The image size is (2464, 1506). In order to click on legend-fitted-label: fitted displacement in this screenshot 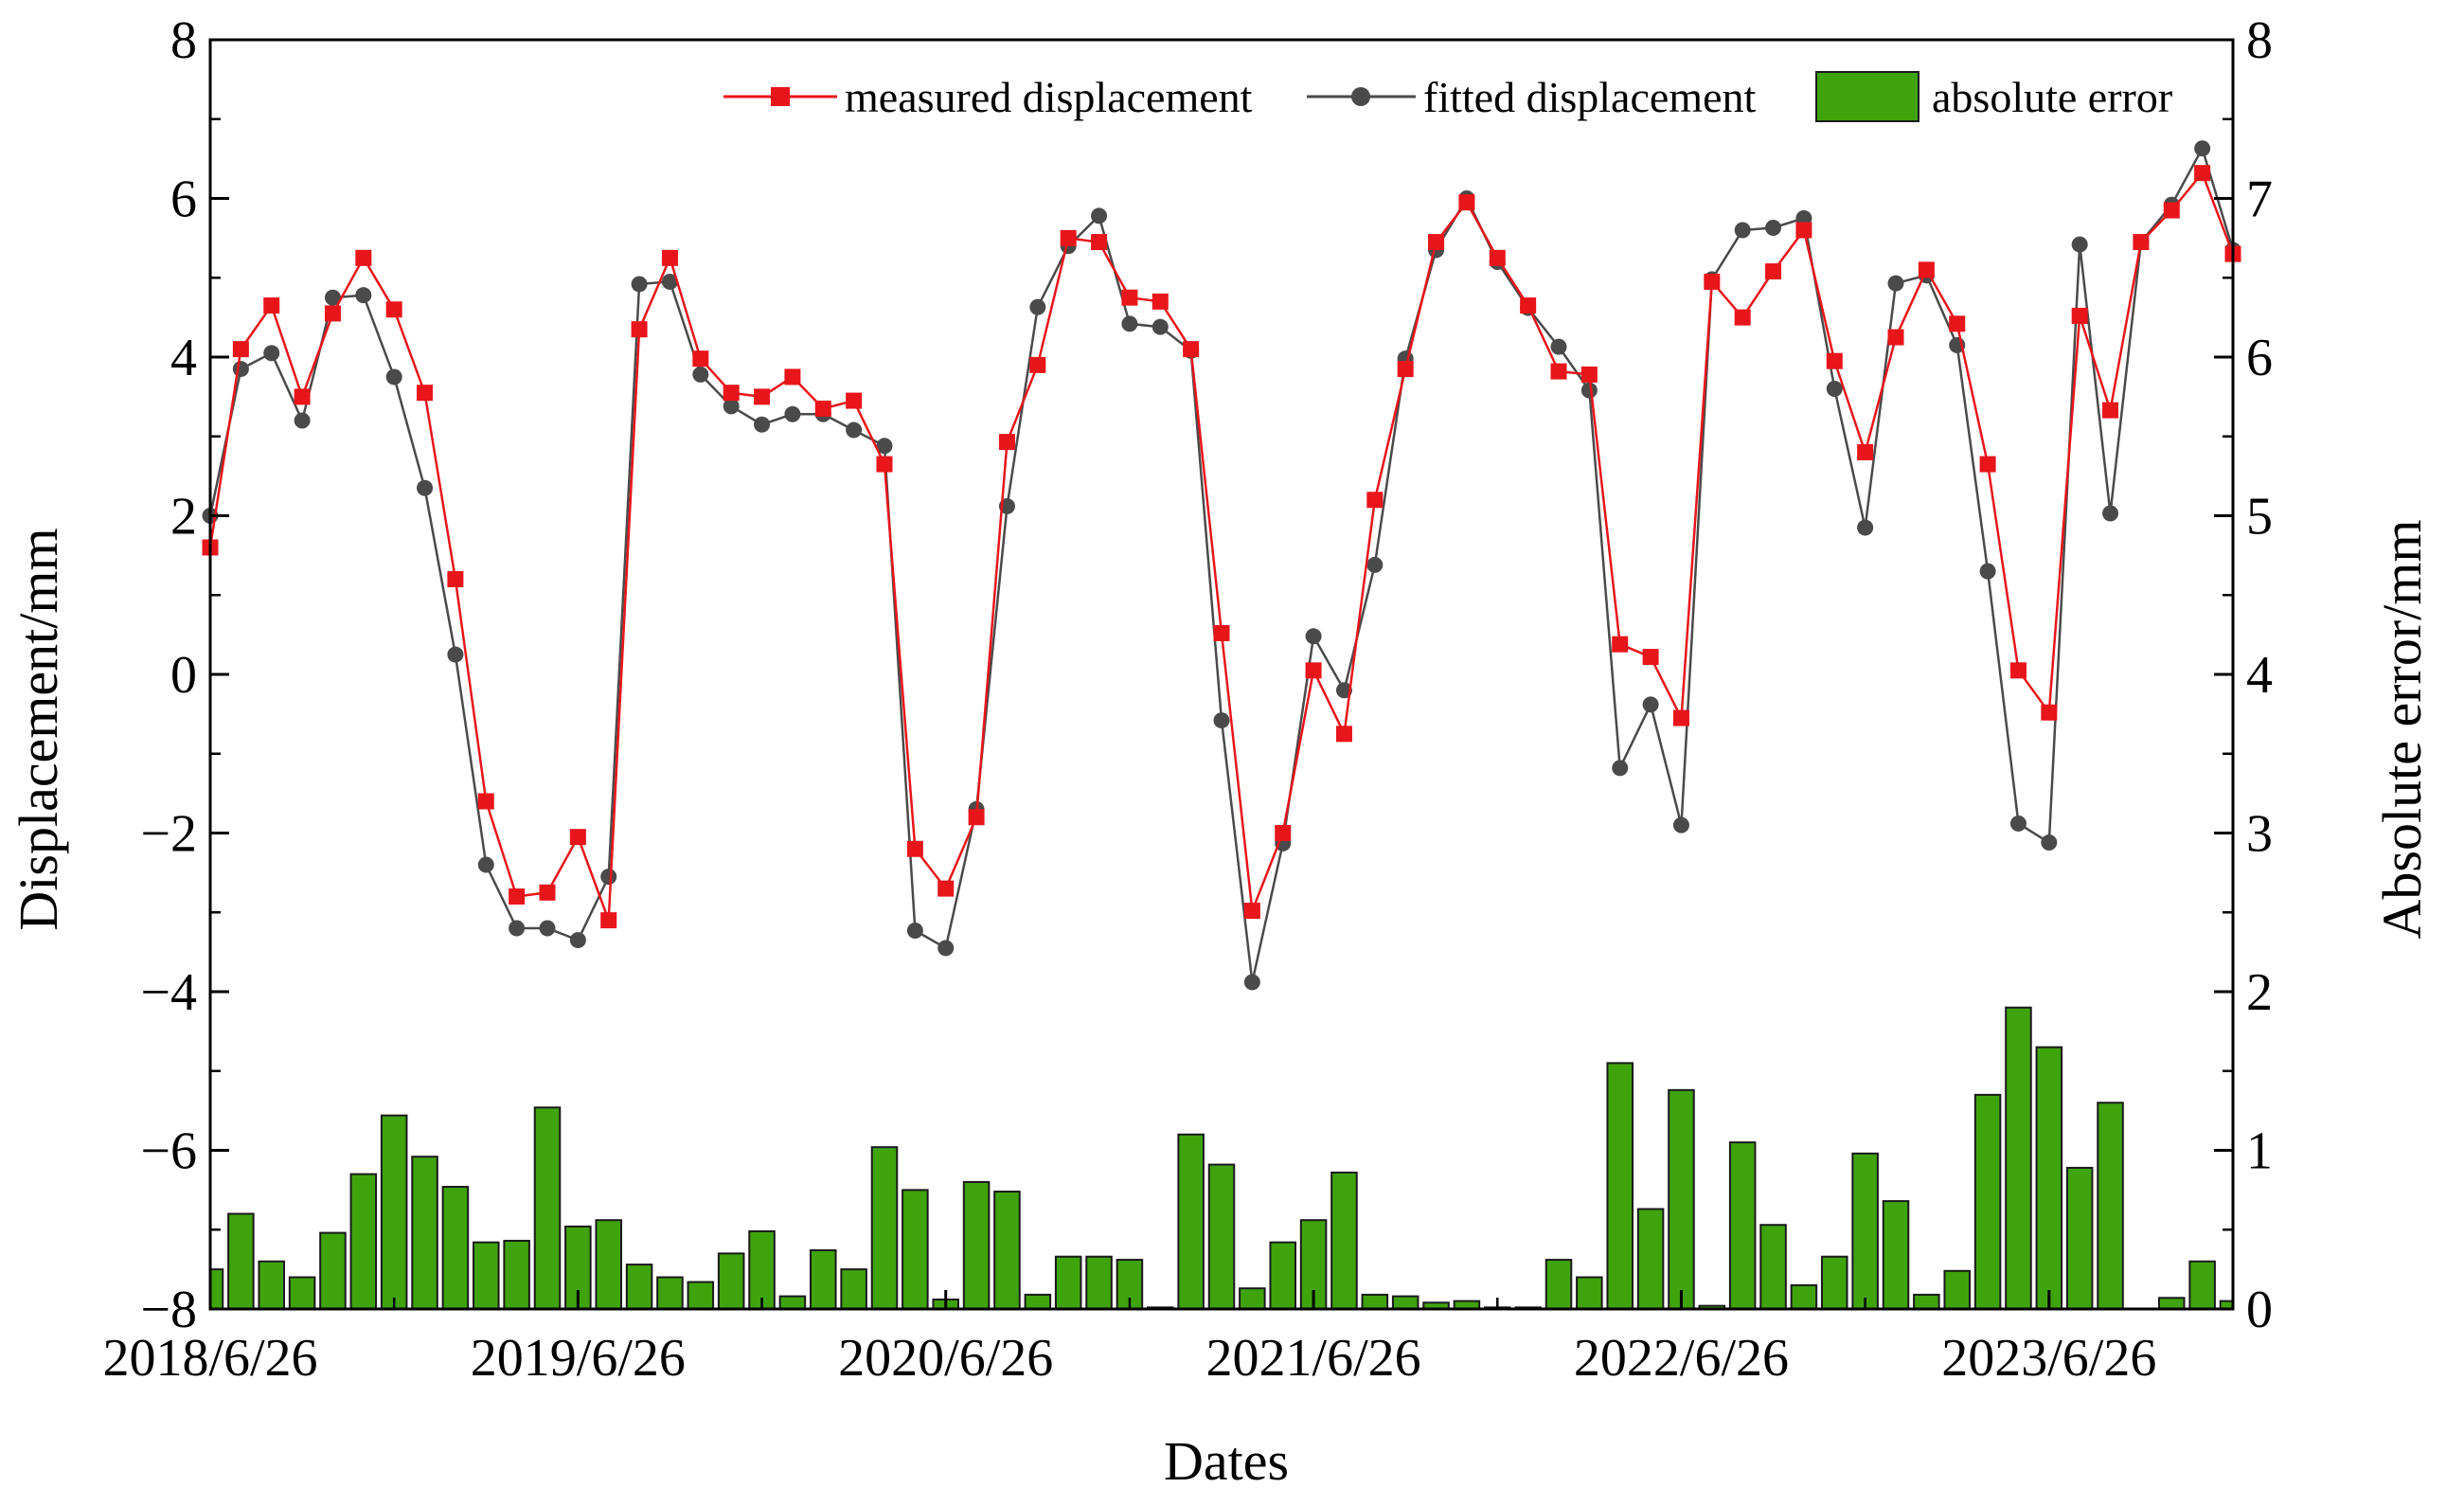, I will do `click(1589, 97)`.